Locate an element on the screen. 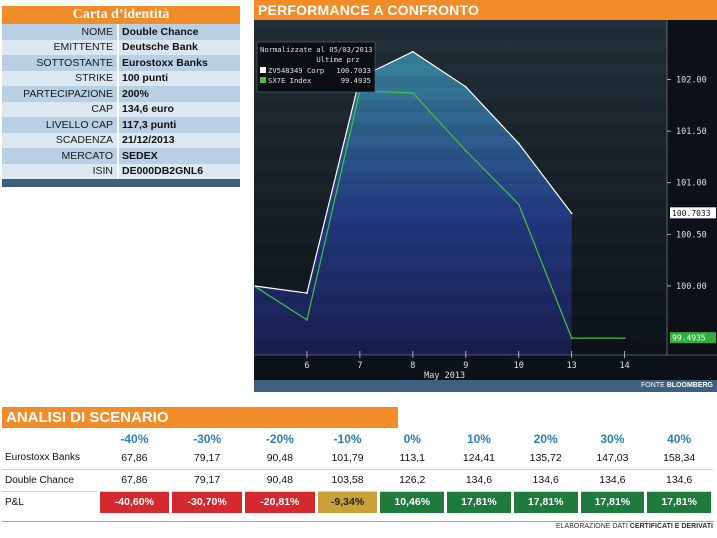  identity-value: Eurostoxx Banks is located at coordinates (179, 63).